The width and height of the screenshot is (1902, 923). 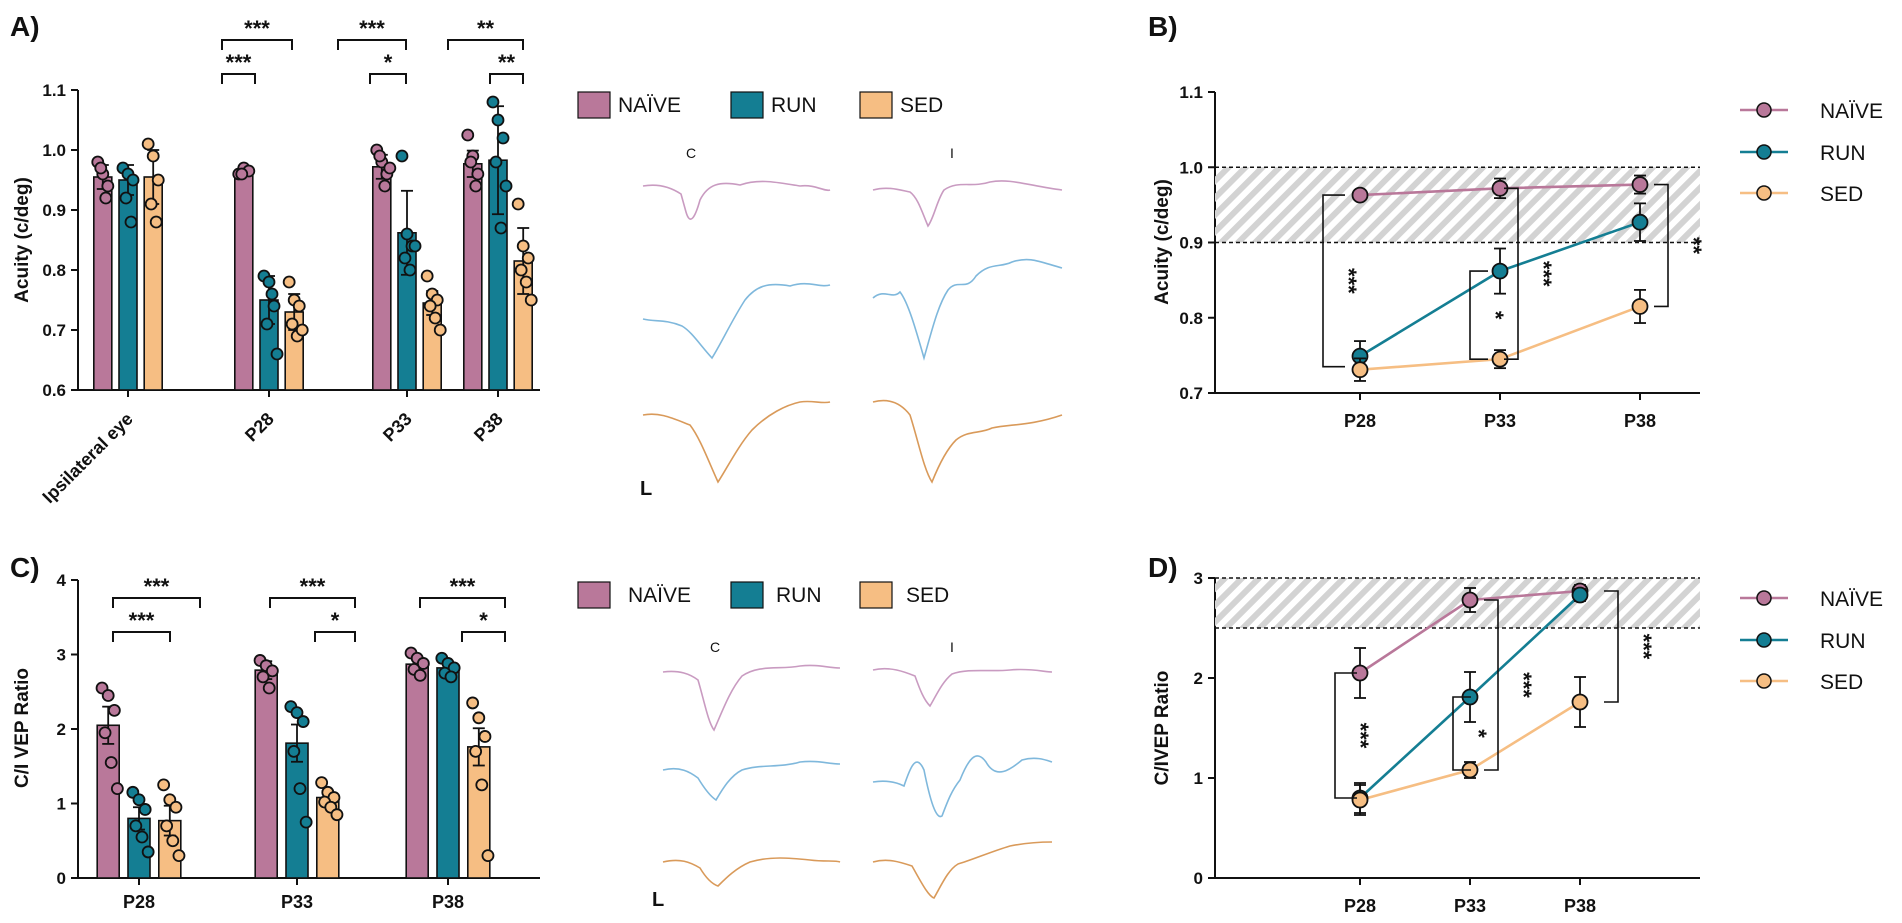 I want to click on y-tick-label: 4, so click(x=62, y=580).